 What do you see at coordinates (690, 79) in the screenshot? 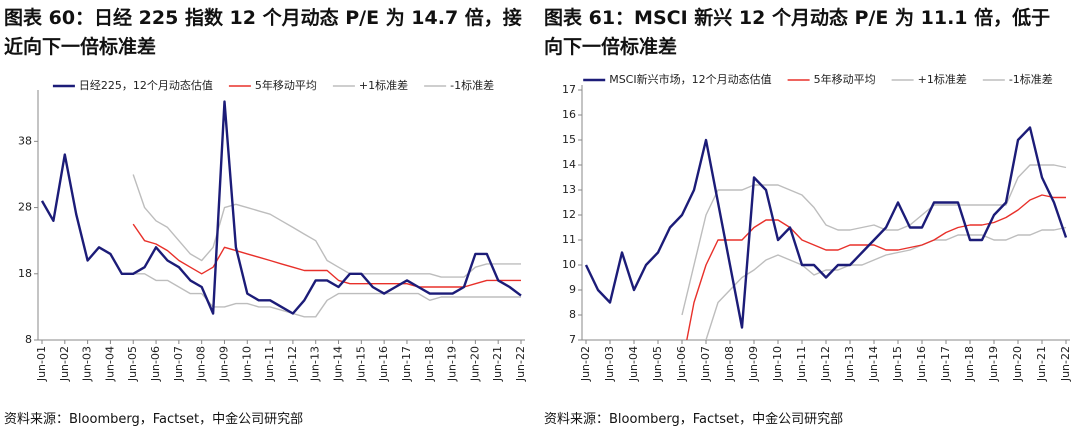
I see `legend-label: MSCI新兴市场，12个月动态估值` at bounding box center [690, 79].